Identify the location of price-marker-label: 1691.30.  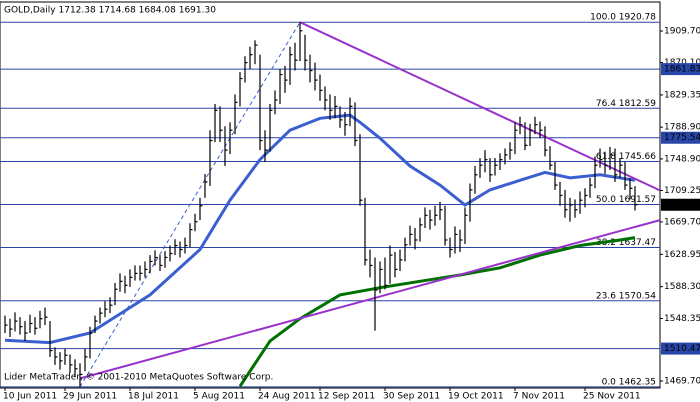
(682, 205).